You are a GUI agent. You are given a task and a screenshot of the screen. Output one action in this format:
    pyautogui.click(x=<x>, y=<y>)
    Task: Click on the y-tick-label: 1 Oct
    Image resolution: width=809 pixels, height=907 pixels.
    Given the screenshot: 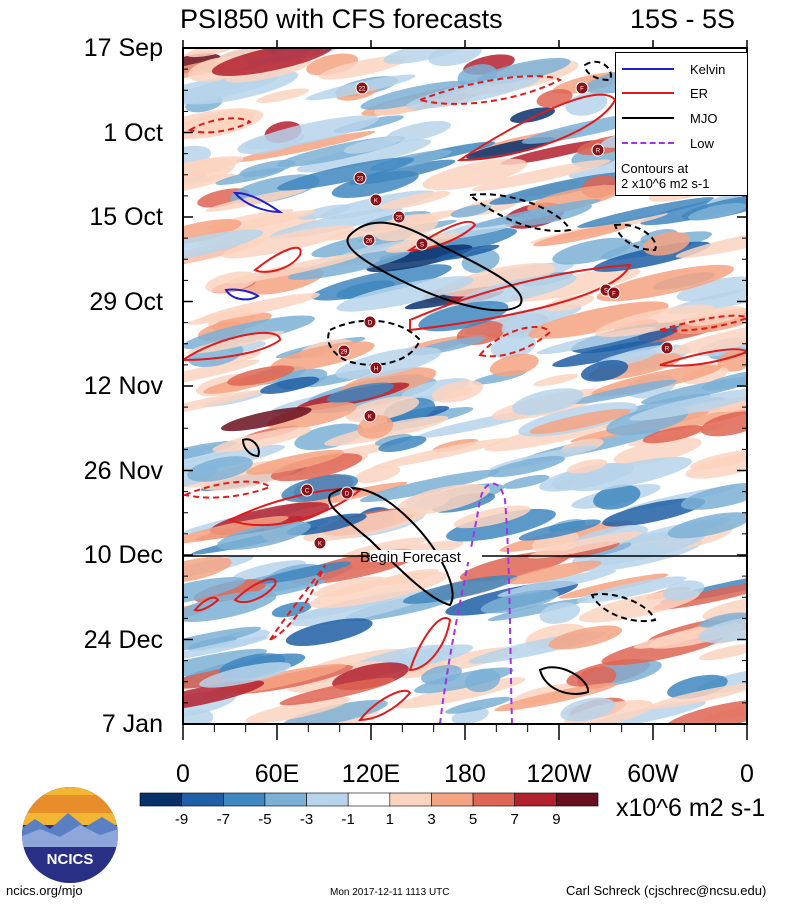 What is the action you would take?
    pyautogui.click(x=133, y=132)
    